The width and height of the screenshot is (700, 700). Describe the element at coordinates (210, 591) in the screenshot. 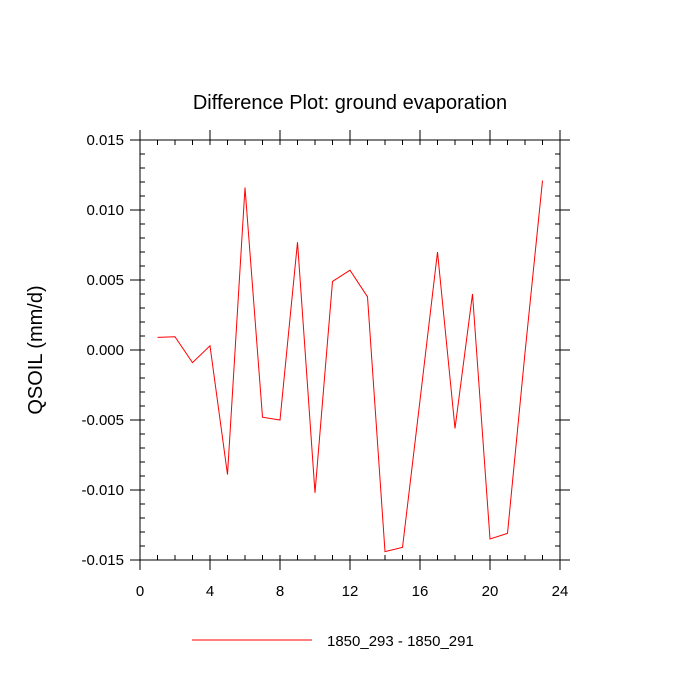

I see `x-tick-label: 4` at that location.